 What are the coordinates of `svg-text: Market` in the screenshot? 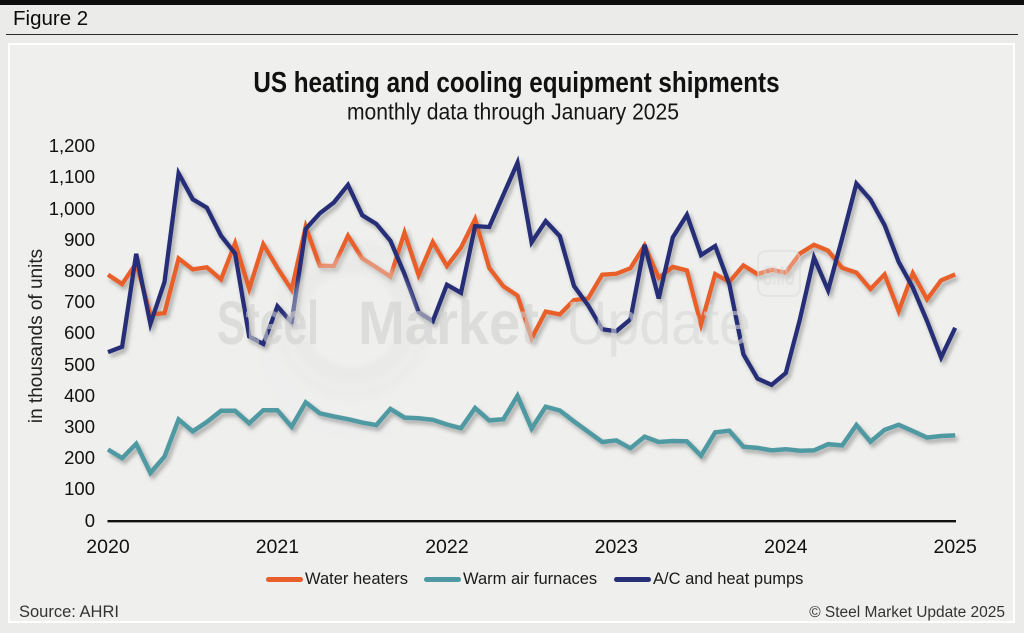 It's located at (448, 324).